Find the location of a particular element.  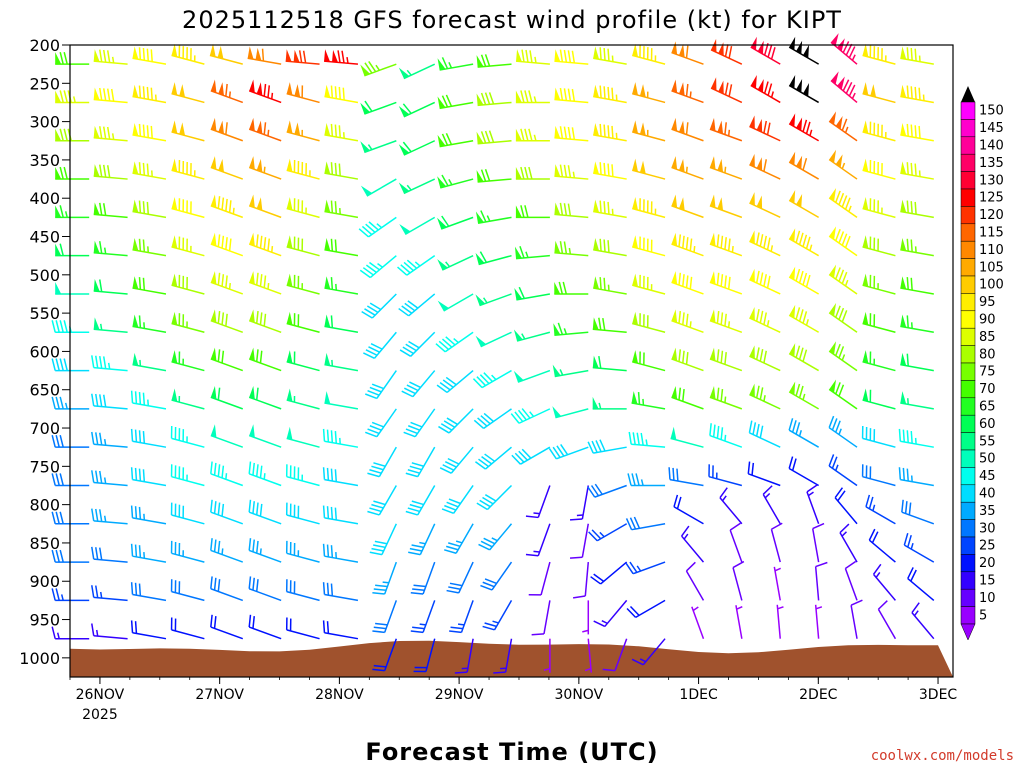

colorbar-label: 150 is located at coordinates (991, 111).